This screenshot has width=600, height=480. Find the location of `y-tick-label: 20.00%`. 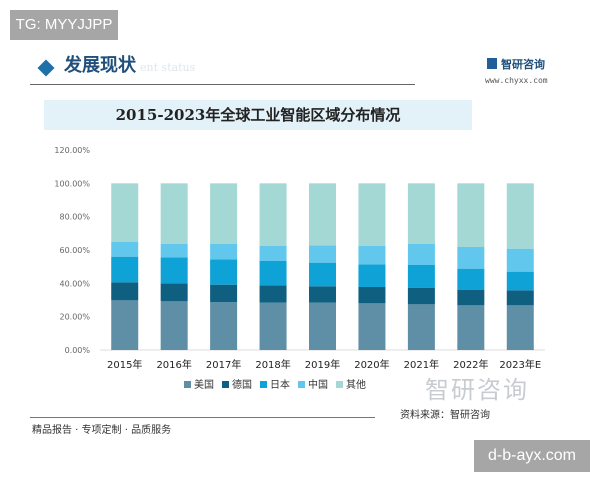

y-tick-label: 20.00% is located at coordinates (74, 317).